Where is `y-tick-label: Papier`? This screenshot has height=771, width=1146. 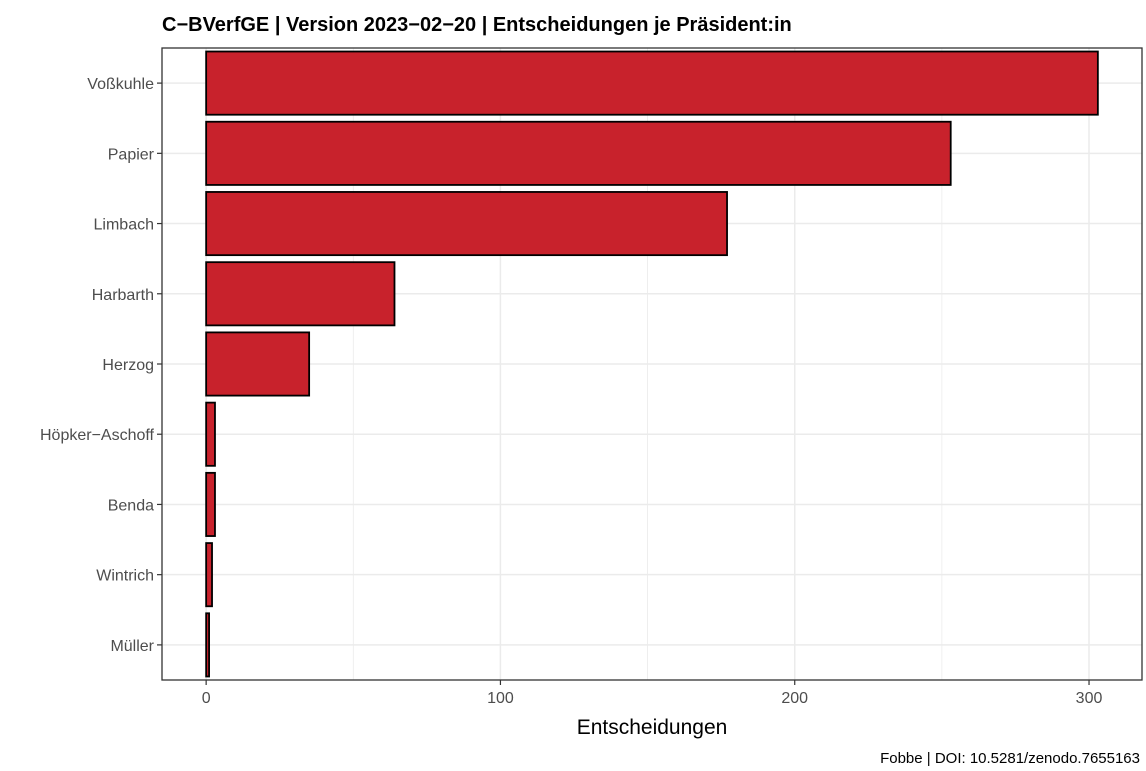
y-tick-label: Papier is located at coordinates (131, 154).